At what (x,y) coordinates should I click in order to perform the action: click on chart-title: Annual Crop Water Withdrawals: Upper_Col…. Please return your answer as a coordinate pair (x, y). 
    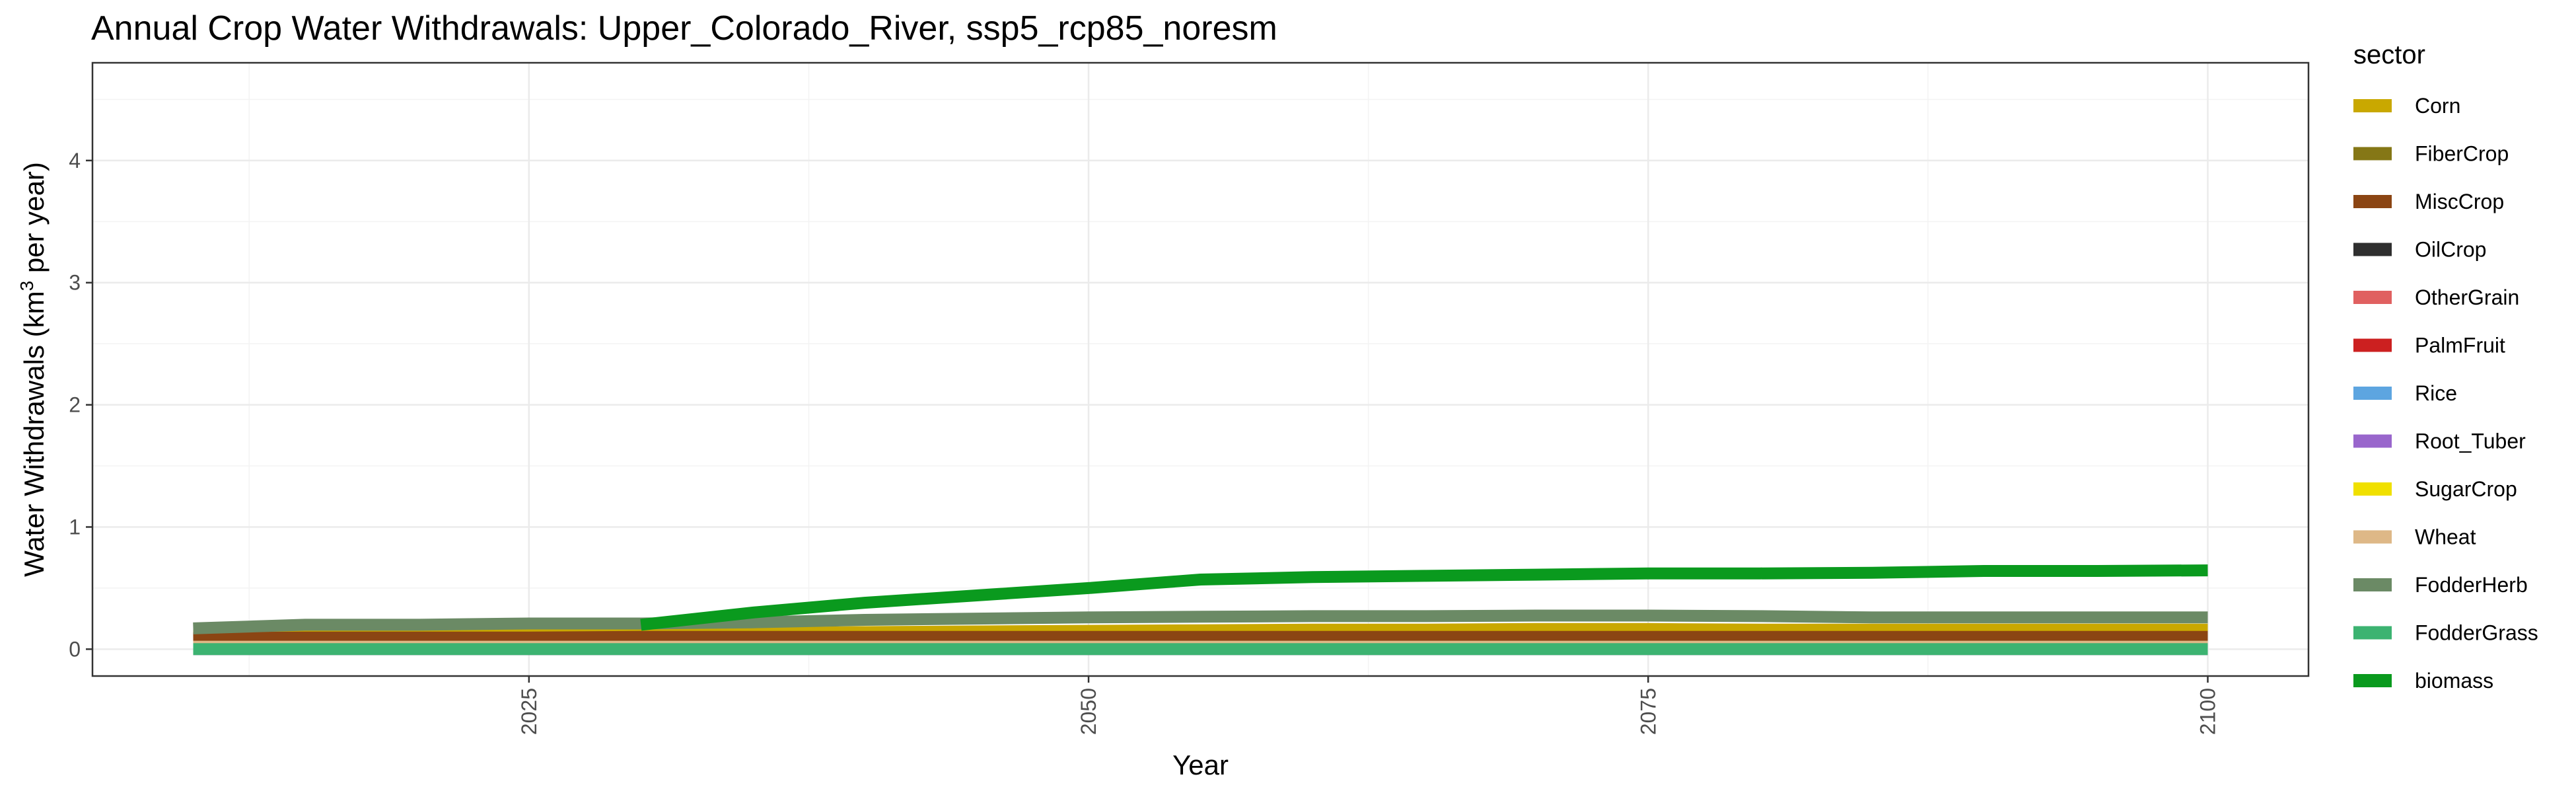
    Looking at the image, I should click on (684, 28).